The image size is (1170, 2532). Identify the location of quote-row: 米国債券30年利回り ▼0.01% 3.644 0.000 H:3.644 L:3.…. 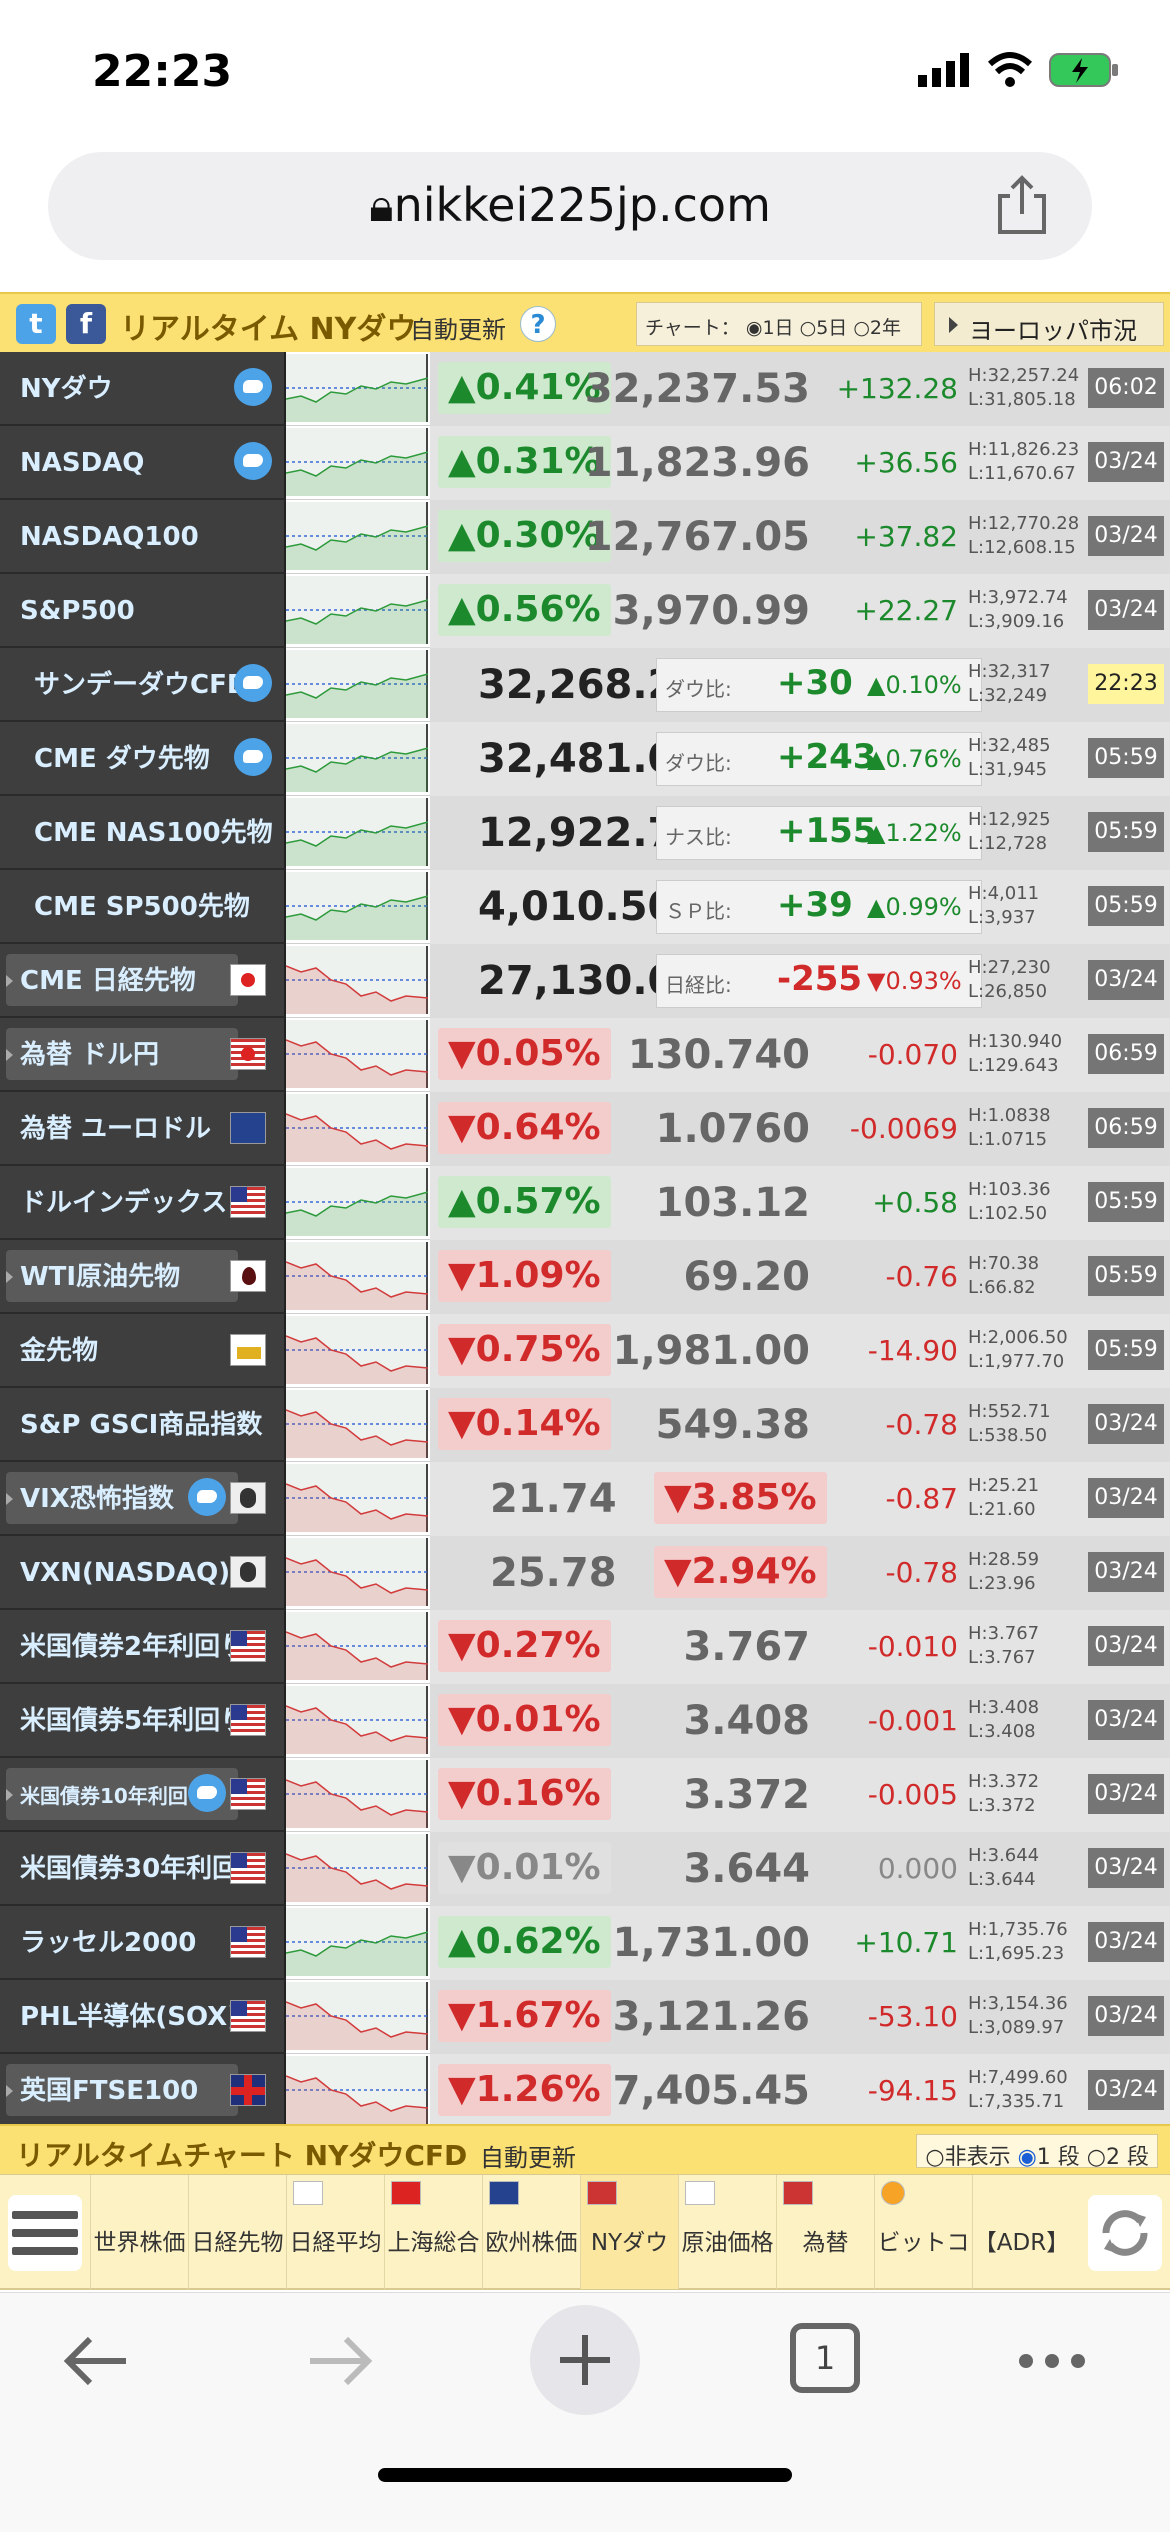
(585, 1869).